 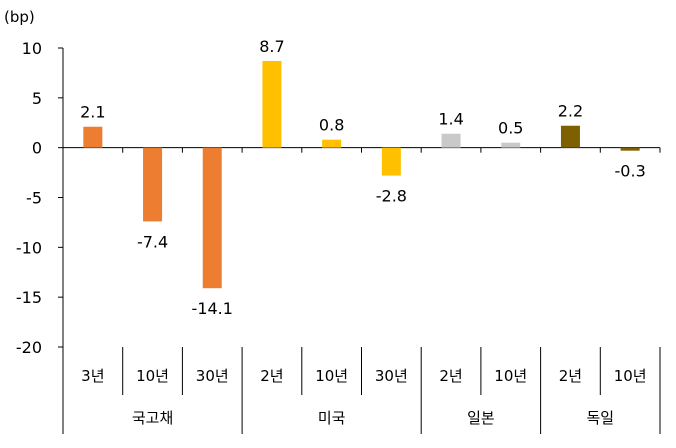 I want to click on x-group-label: 일본, so click(x=481, y=418).